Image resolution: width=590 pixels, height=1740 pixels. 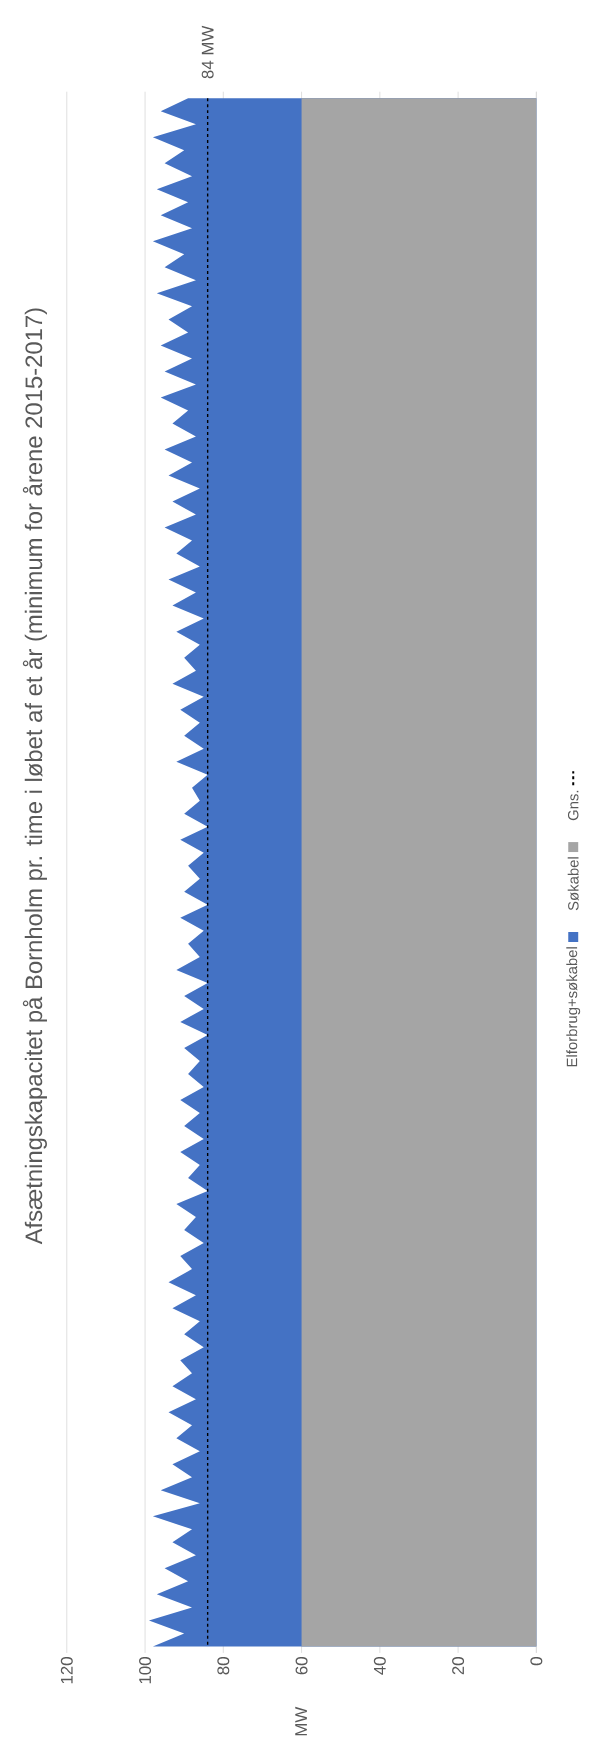 What do you see at coordinates (223, 1666) in the screenshot?
I see `x-tick-label: 80` at bounding box center [223, 1666].